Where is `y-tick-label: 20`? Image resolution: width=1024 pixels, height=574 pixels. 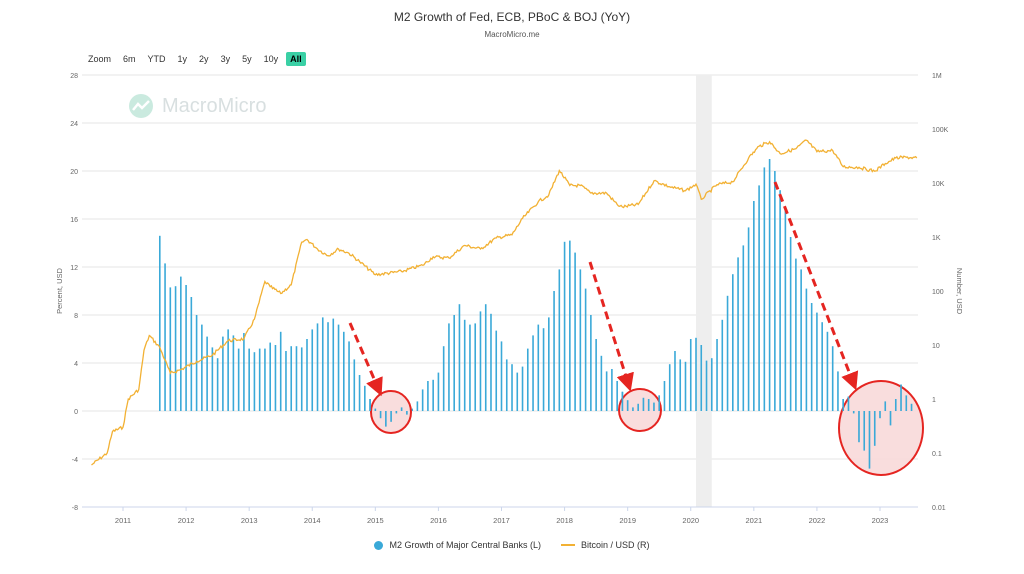 y-tick-label: 20 is located at coordinates (74, 172).